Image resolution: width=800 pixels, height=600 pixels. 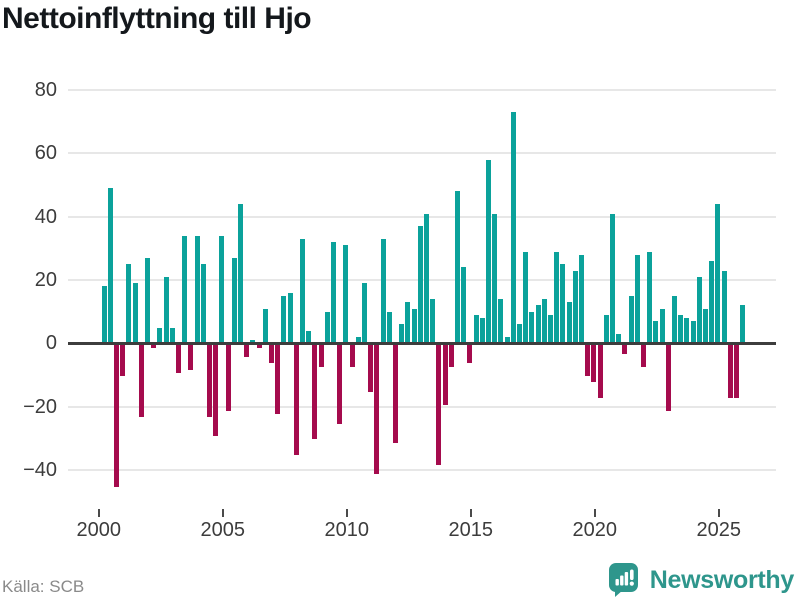 What do you see at coordinates (606, 329) in the screenshot?
I see `bar-2020-q2` at bounding box center [606, 329].